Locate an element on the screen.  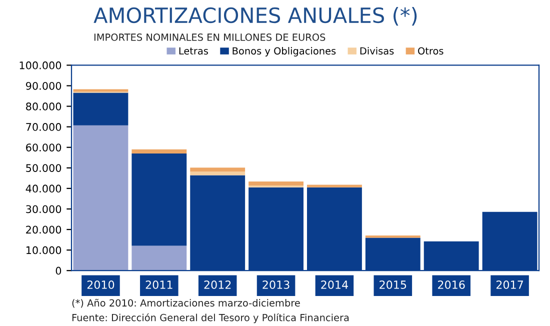
y-tick-label: 10.000 is located at coordinates (44, 250).